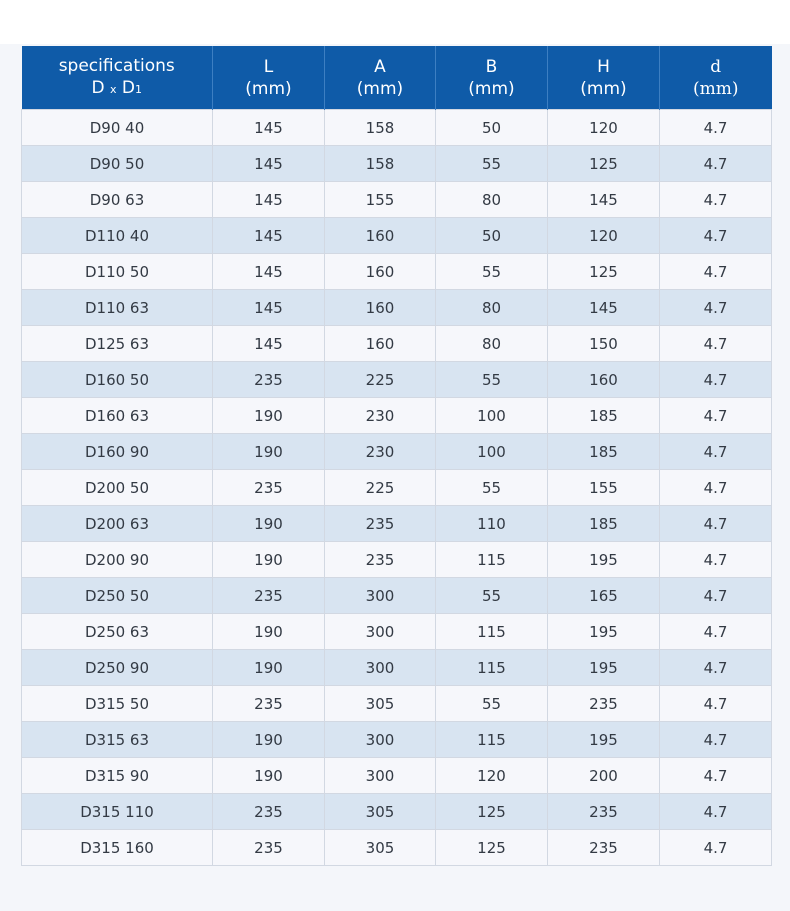  I want to click on cell-spec: D90 40, so click(117, 127).